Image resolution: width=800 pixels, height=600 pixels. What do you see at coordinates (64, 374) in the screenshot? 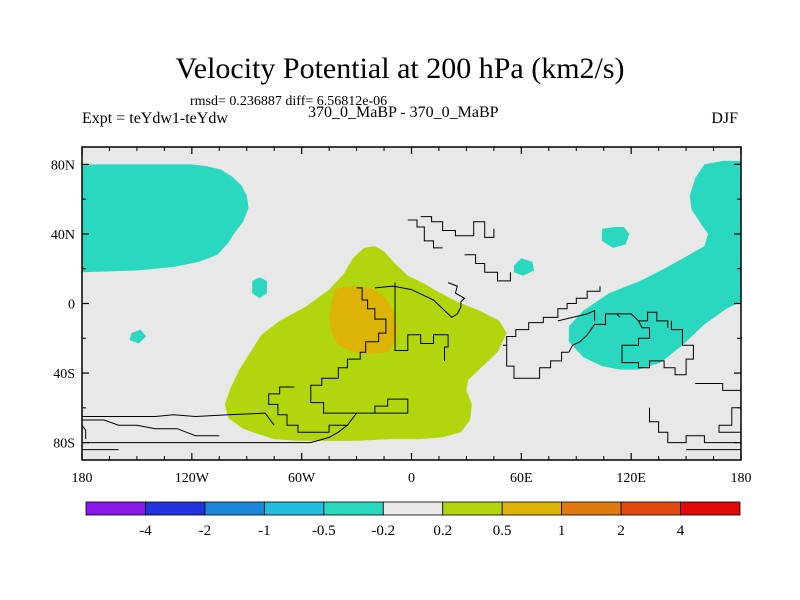
I see `y-tick-label-3: 40S` at bounding box center [64, 374].